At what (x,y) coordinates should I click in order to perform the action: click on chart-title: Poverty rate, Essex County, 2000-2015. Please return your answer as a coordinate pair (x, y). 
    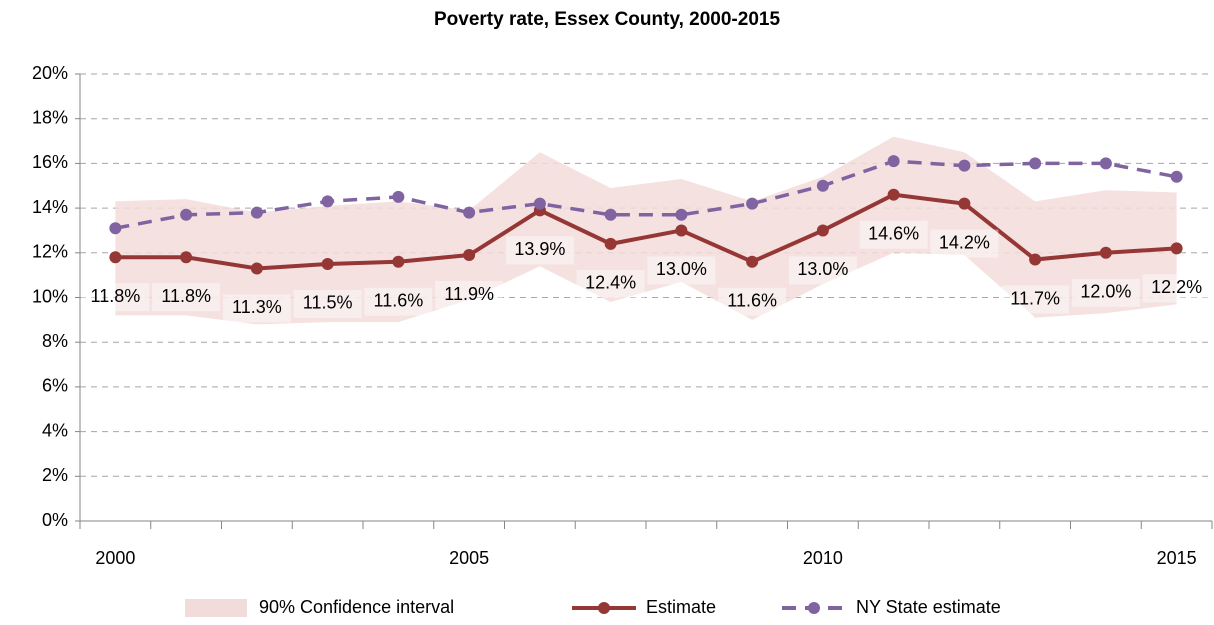
    Looking at the image, I should click on (607, 19).